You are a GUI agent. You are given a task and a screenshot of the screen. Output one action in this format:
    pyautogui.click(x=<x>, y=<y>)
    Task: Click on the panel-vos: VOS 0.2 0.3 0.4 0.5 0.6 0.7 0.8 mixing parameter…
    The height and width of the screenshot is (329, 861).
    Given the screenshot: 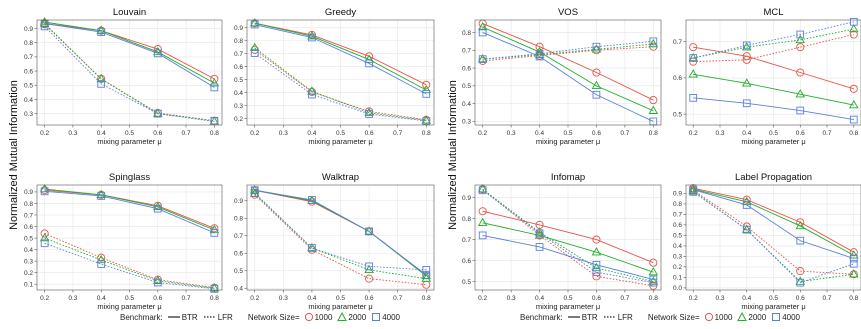 What is the action you would take?
    pyautogui.click(x=562, y=76)
    